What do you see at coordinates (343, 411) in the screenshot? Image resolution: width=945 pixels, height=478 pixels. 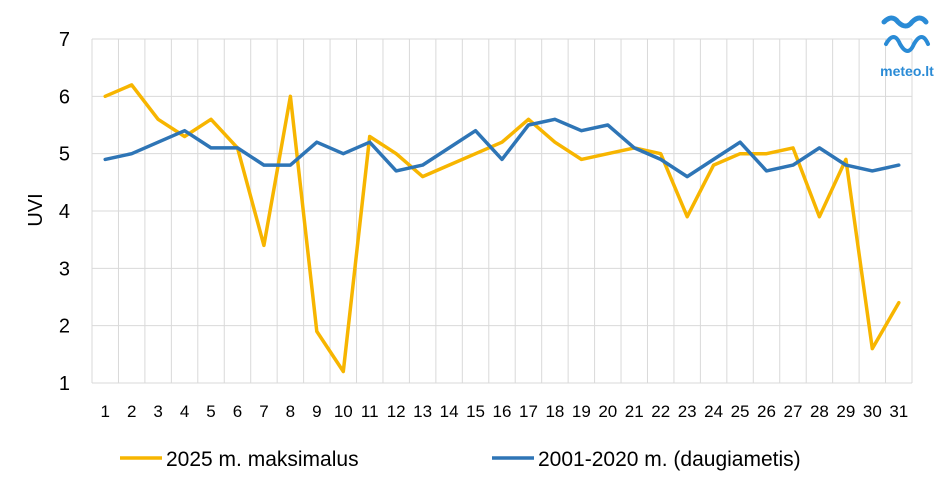 I see `x-tick-label: 10` at bounding box center [343, 411].